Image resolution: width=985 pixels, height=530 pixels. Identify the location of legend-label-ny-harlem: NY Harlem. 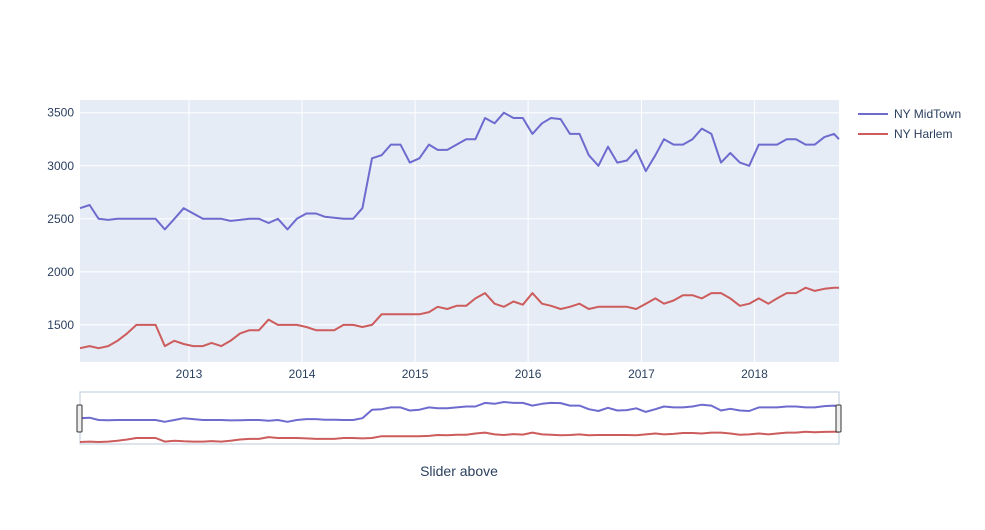
(923, 134).